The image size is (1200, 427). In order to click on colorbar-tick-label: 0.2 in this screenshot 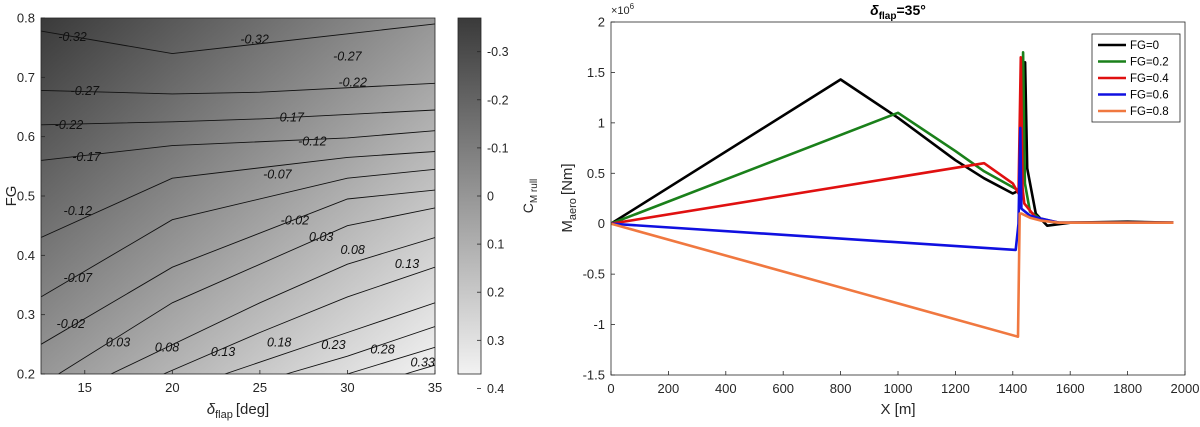, I will do `click(495, 293)`.